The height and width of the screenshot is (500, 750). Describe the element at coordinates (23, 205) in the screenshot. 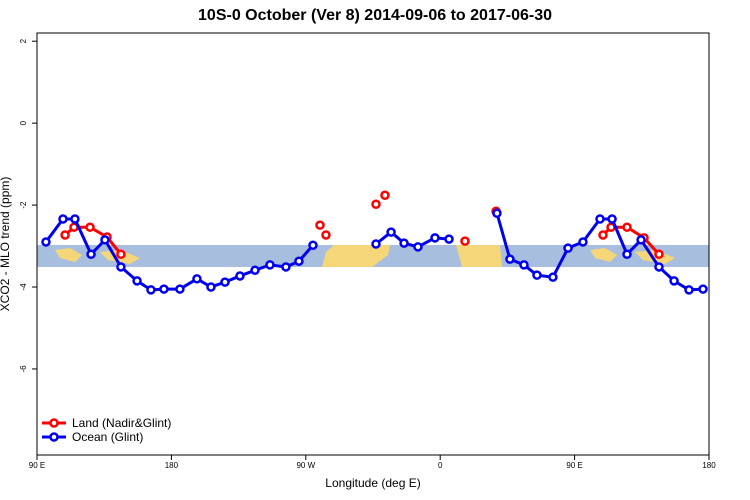

I see `y-tick-label: -2` at that location.